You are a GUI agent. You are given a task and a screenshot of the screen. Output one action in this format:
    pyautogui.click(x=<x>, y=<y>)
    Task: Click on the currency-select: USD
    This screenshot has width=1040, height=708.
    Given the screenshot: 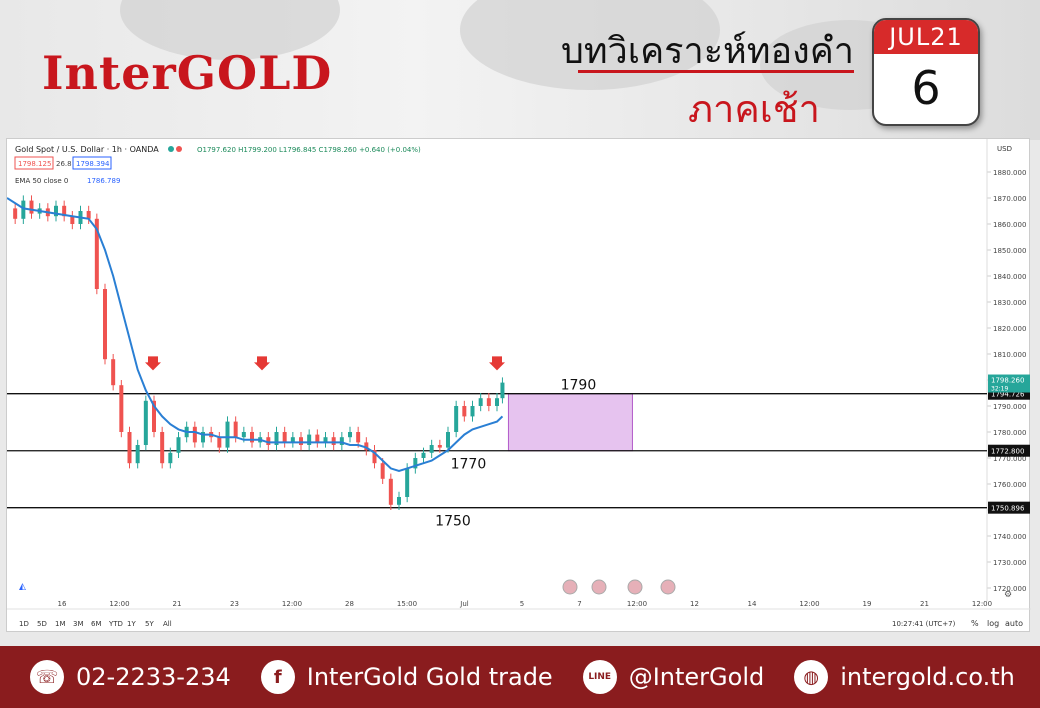 What is the action you would take?
    pyautogui.click(x=1004, y=149)
    